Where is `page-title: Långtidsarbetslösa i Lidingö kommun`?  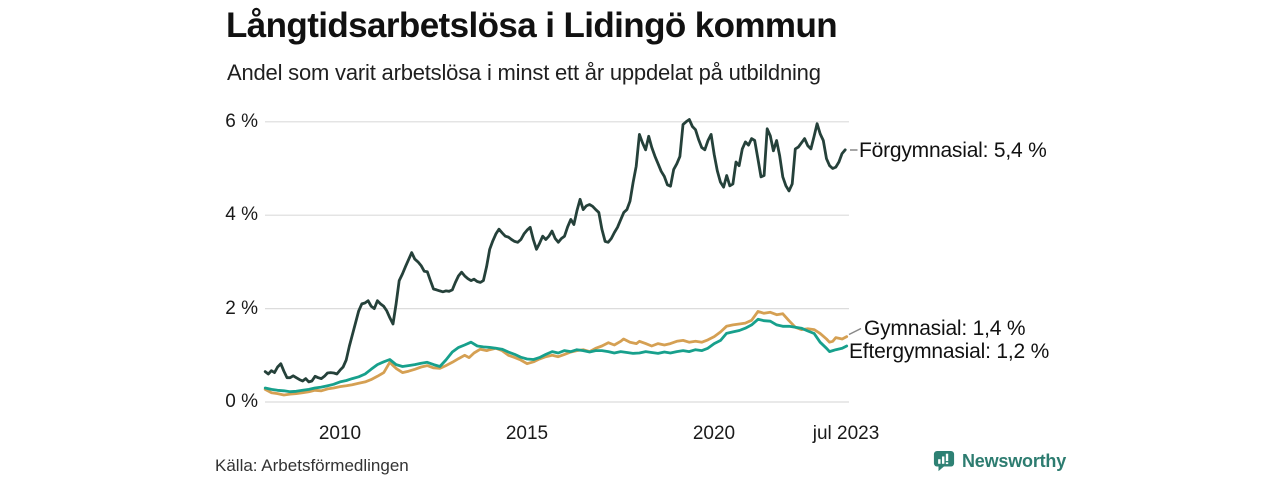
page-title: Långtidsarbetslösa i Lidingö kommun is located at coordinates (532, 25).